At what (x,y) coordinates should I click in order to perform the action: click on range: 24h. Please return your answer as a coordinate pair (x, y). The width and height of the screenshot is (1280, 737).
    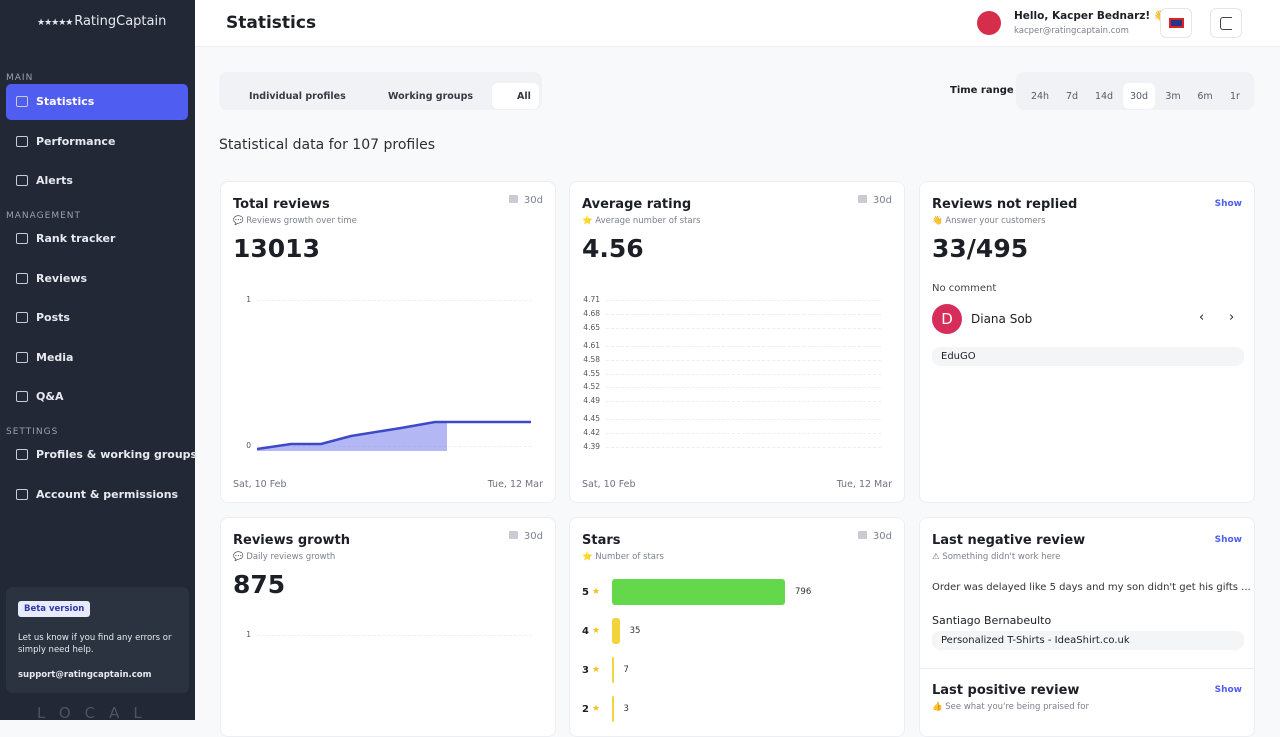
    Looking at the image, I should click on (1040, 96).